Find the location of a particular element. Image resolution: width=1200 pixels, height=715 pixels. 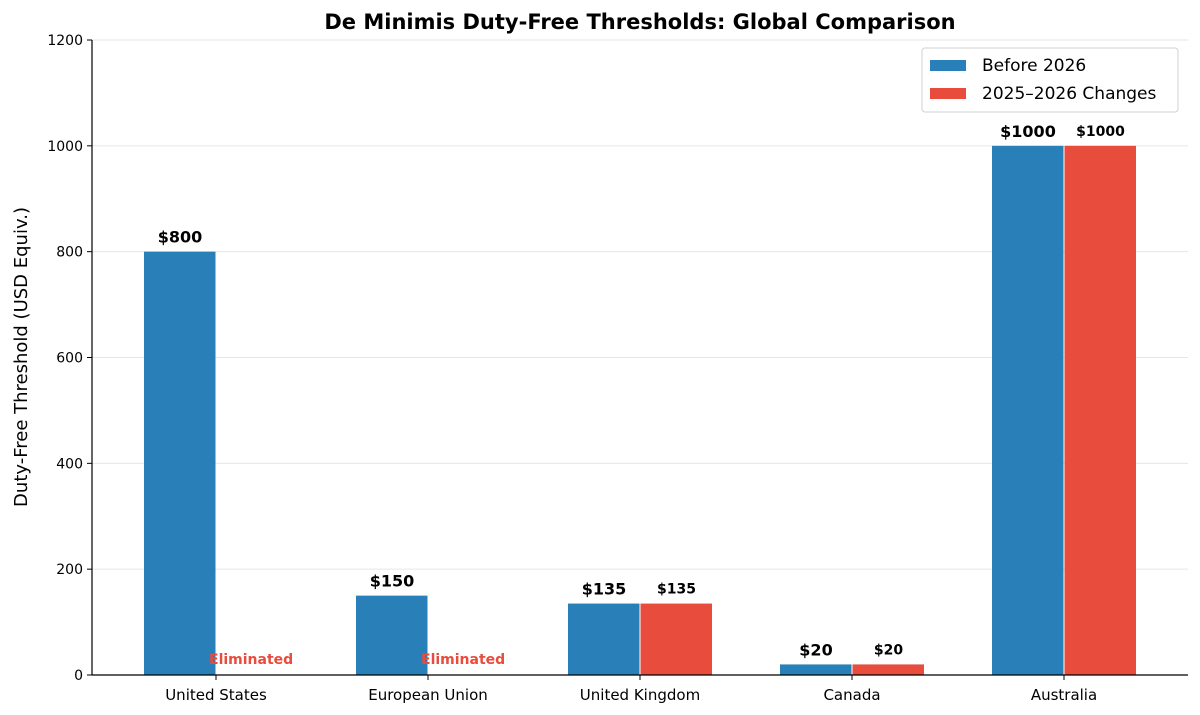

y-tick-label: 800 is located at coordinates (69, 253).